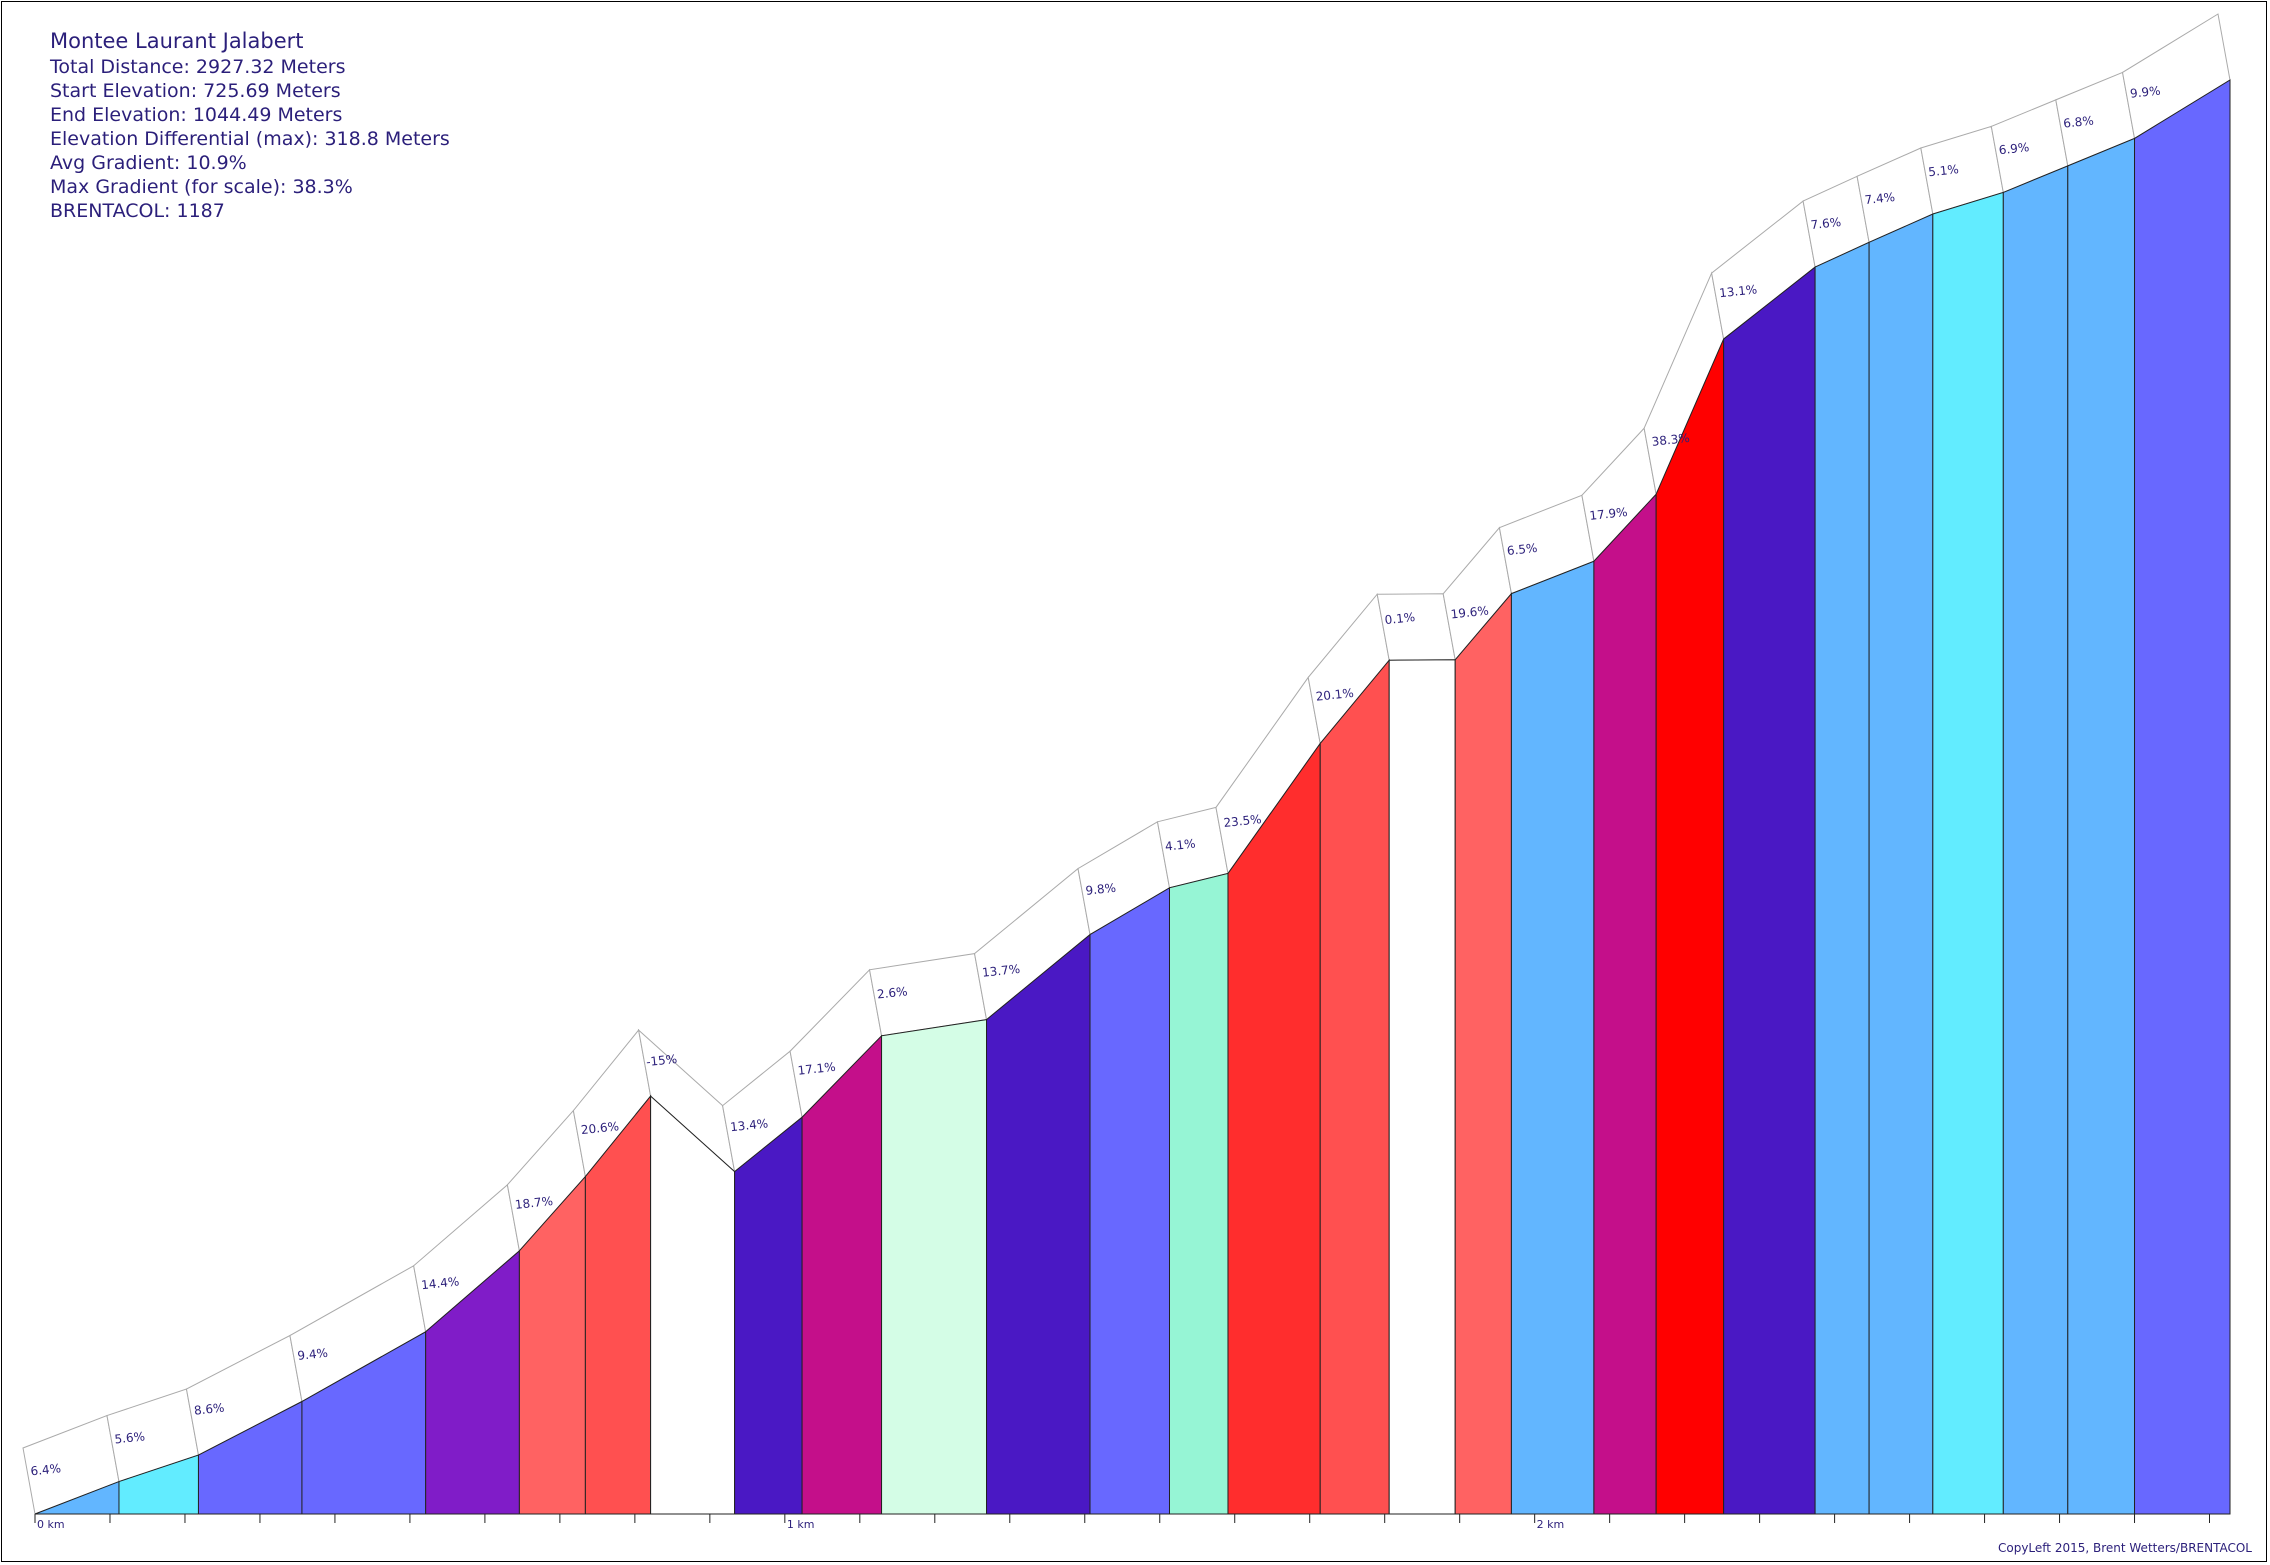  Describe the element at coordinates (196, 115) in the screenshot. I see `end-elevation: End Elevation: 1044.49 Meters` at that location.